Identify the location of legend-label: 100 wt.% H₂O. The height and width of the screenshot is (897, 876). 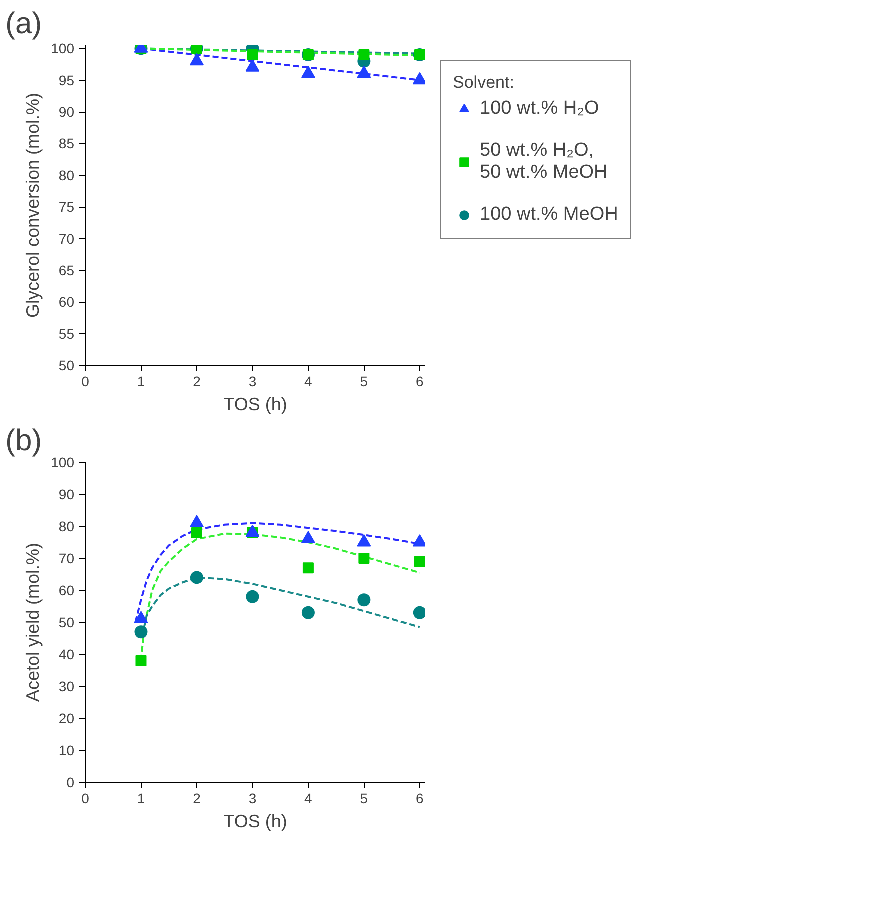
(540, 109).